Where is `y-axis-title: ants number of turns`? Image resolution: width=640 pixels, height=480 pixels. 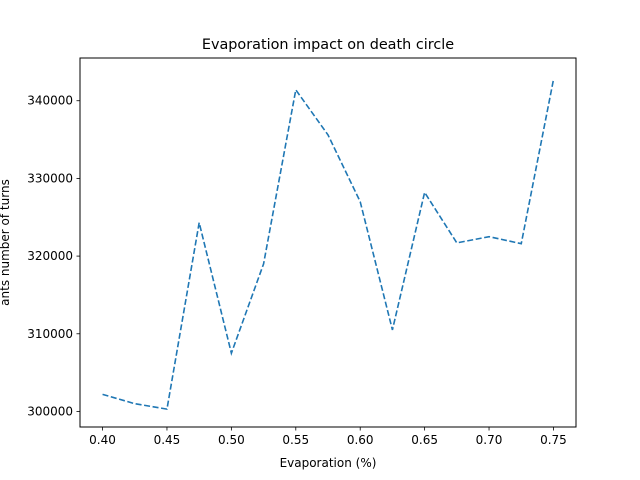
y-axis-title: ants number of turns is located at coordinates (6, 242).